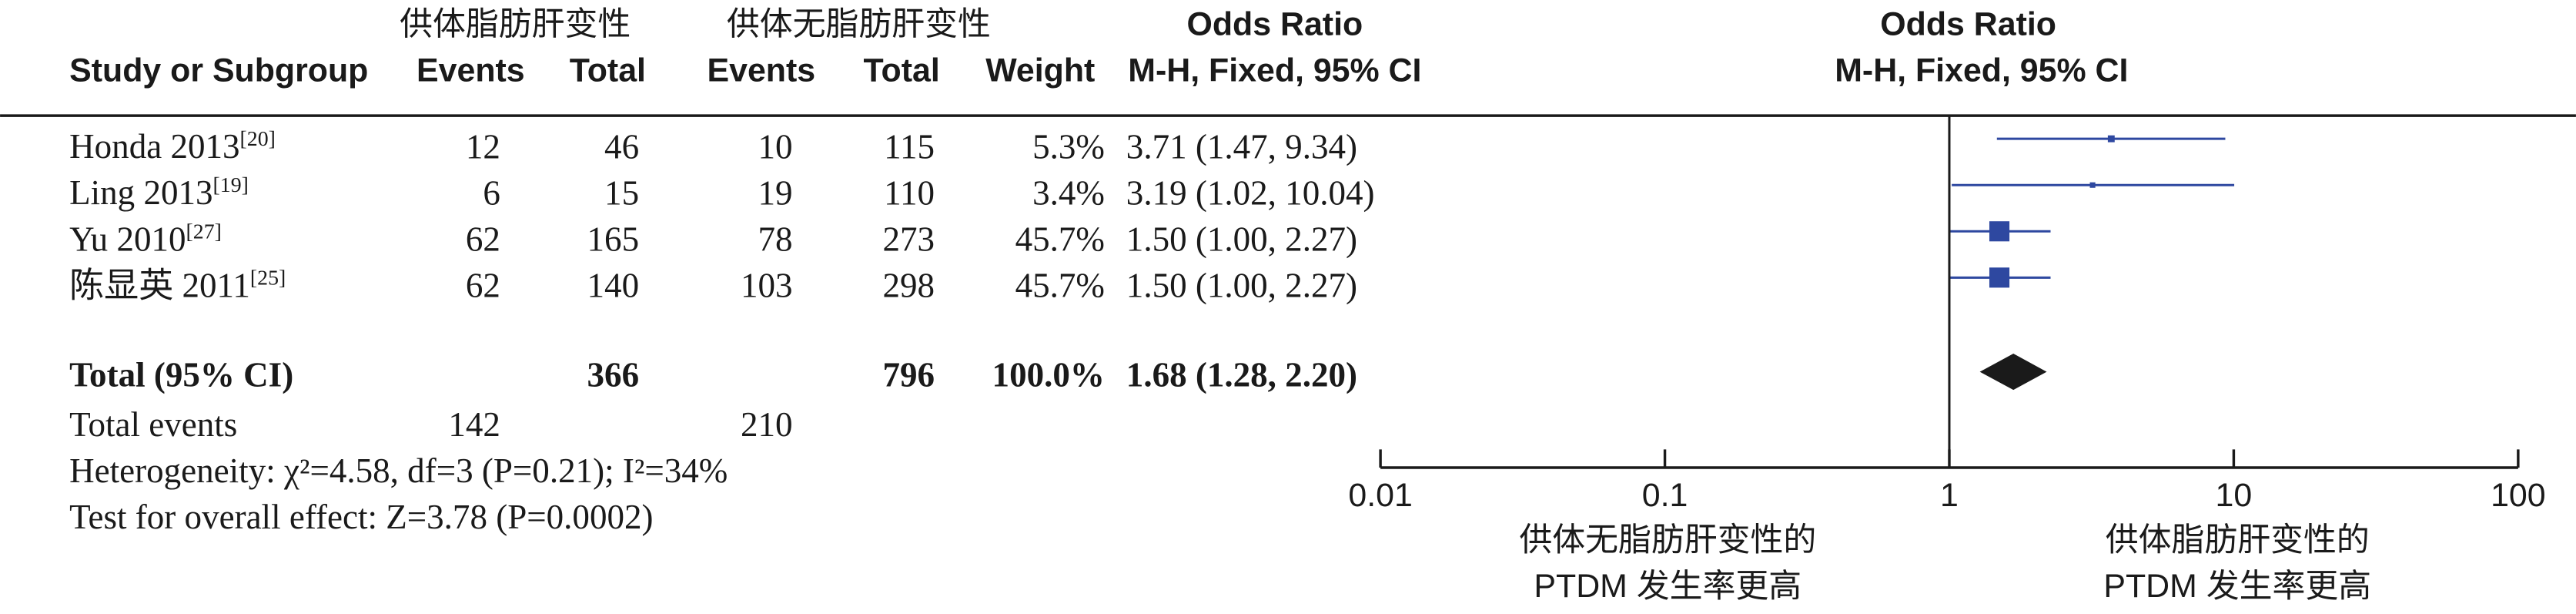  What do you see at coordinates (1068, 147) in the screenshot?
I see `weight: 5.3%` at bounding box center [1068, 147].